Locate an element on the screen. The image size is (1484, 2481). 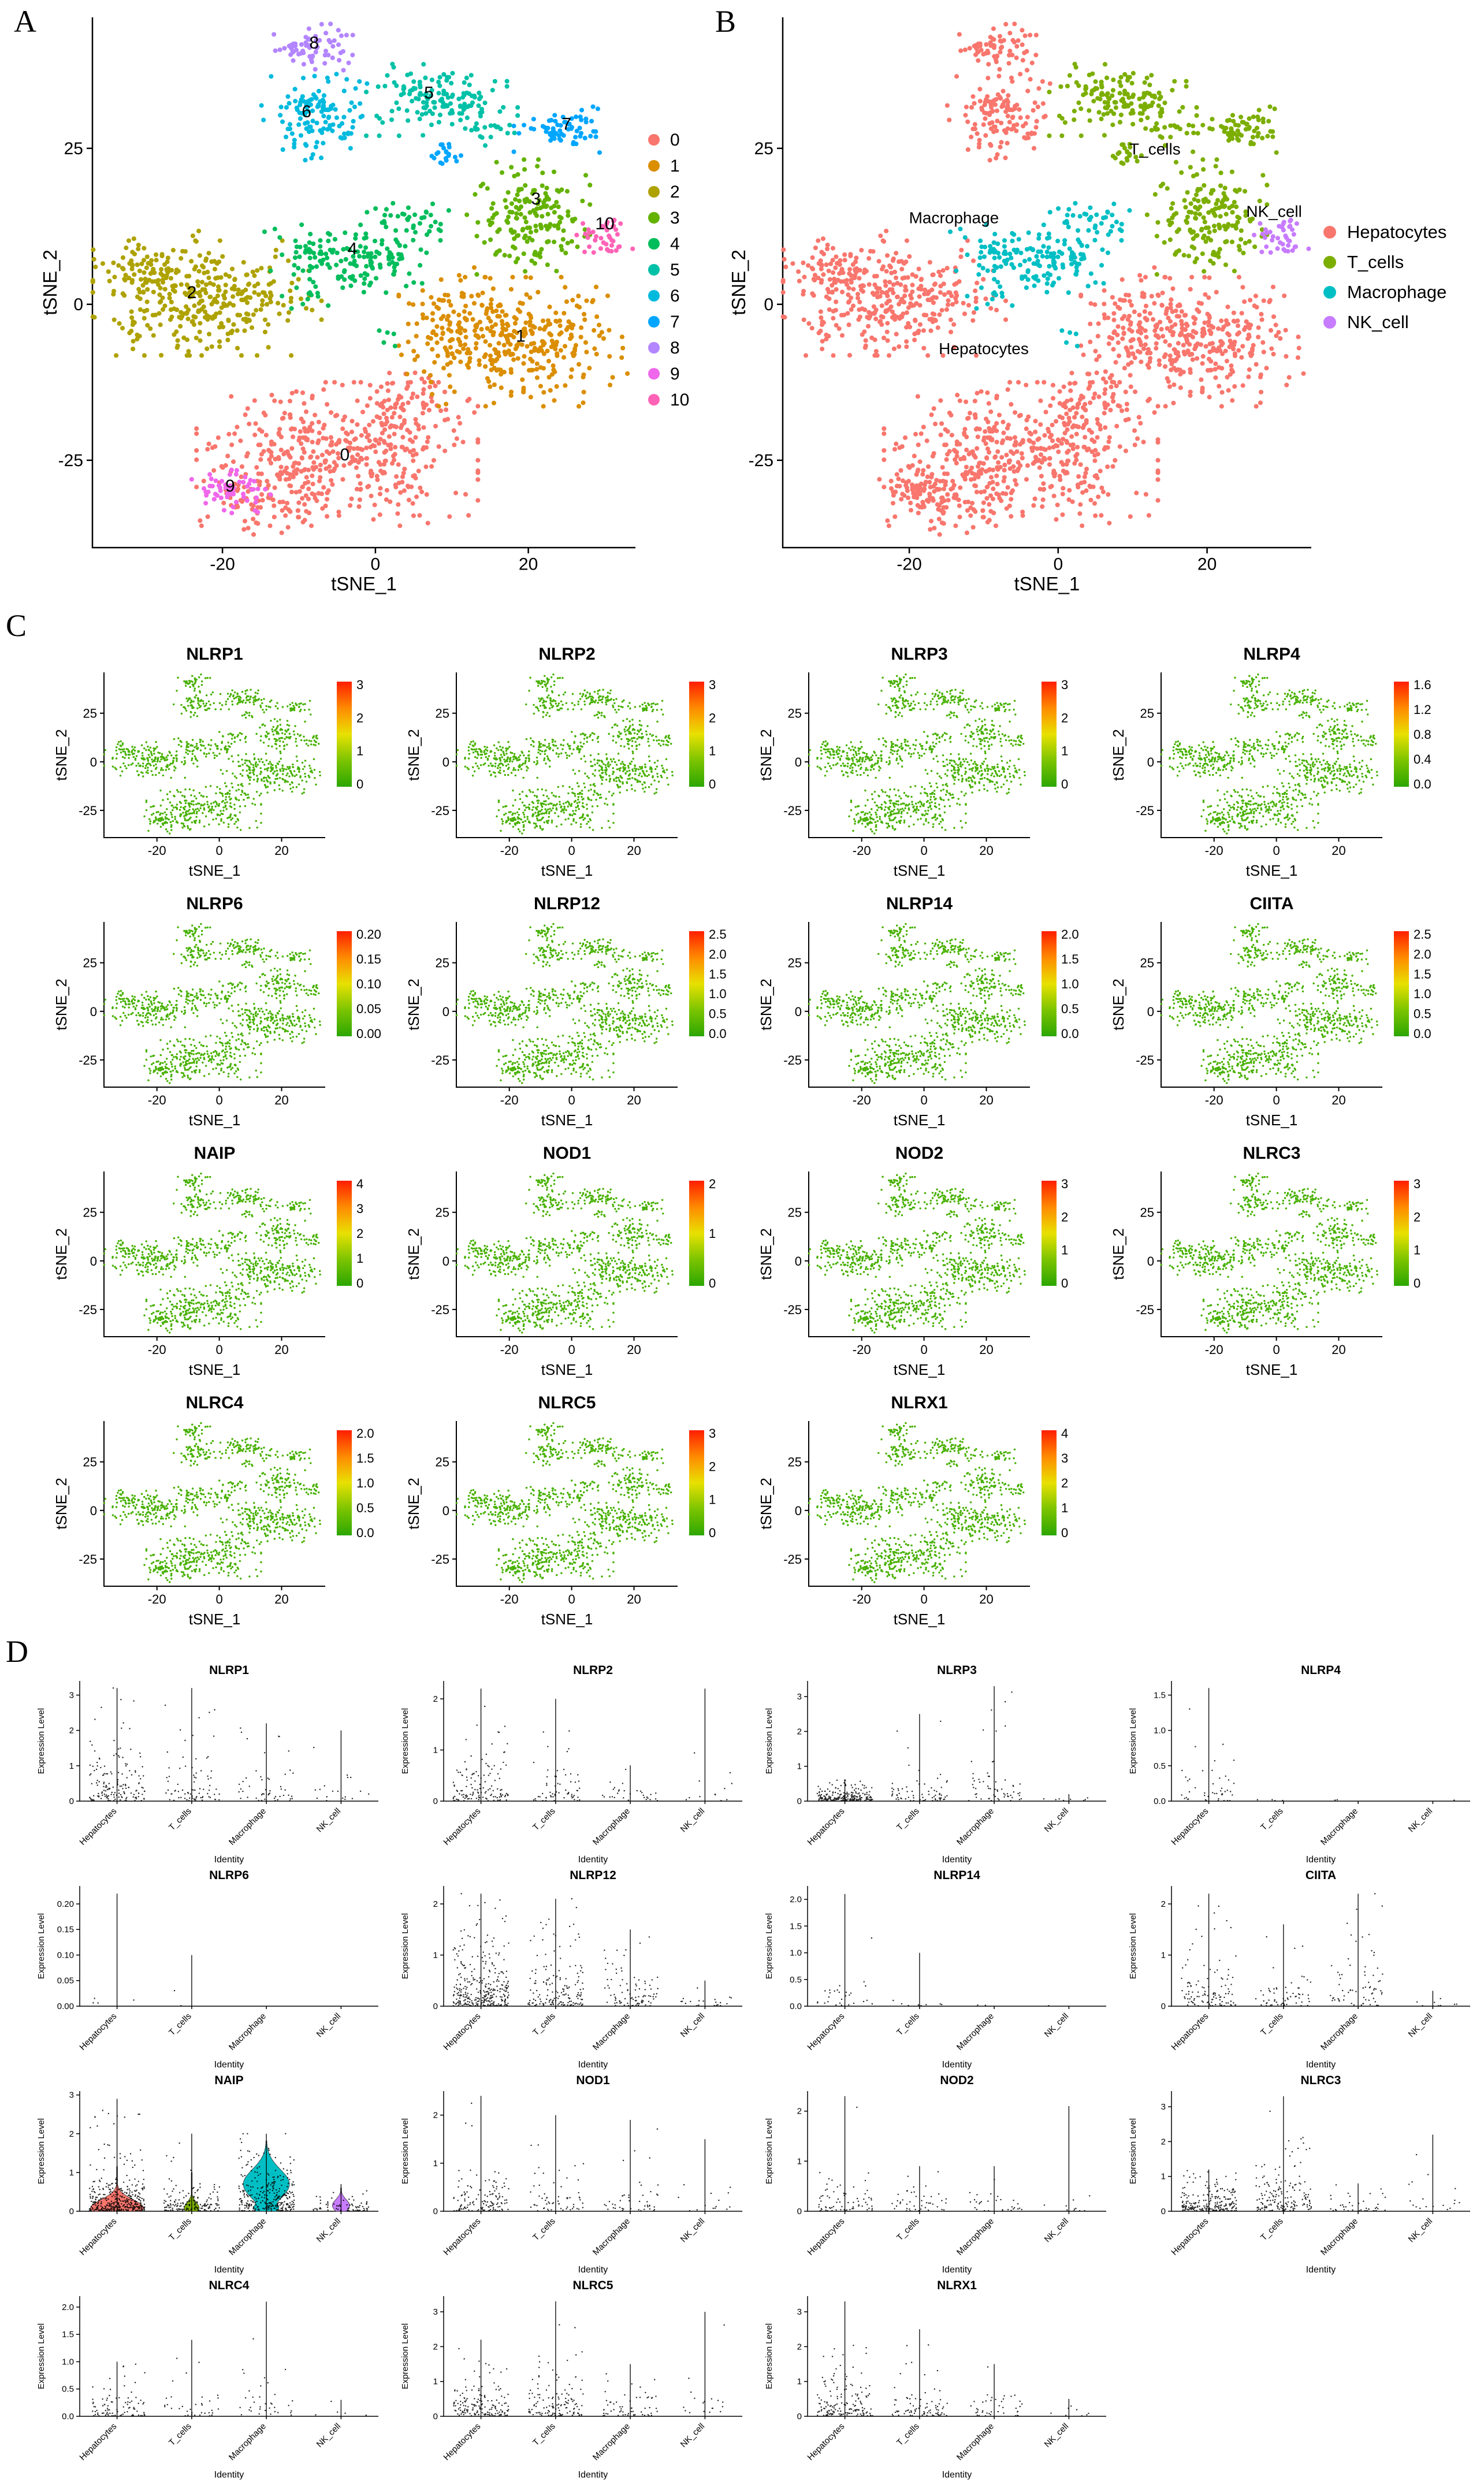
colorbar-tick-label: 2 is located at coordinates (359, 1233).